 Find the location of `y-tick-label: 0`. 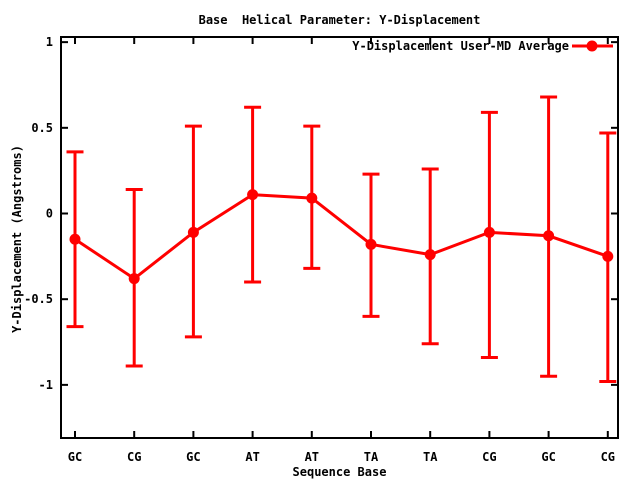

y-tick-label: 0 is located at coordinates (49, 214).